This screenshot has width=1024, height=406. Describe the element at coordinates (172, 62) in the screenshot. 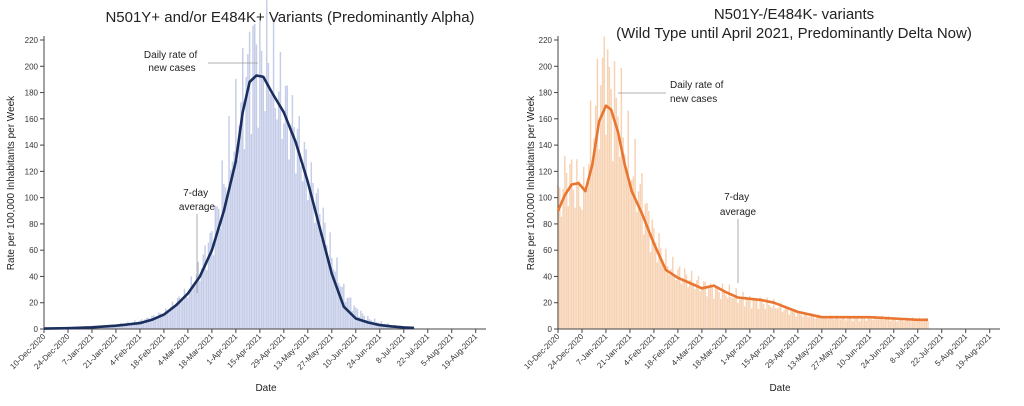

I see `annotation-daily-rate: Daily rate of new cases` at that location.